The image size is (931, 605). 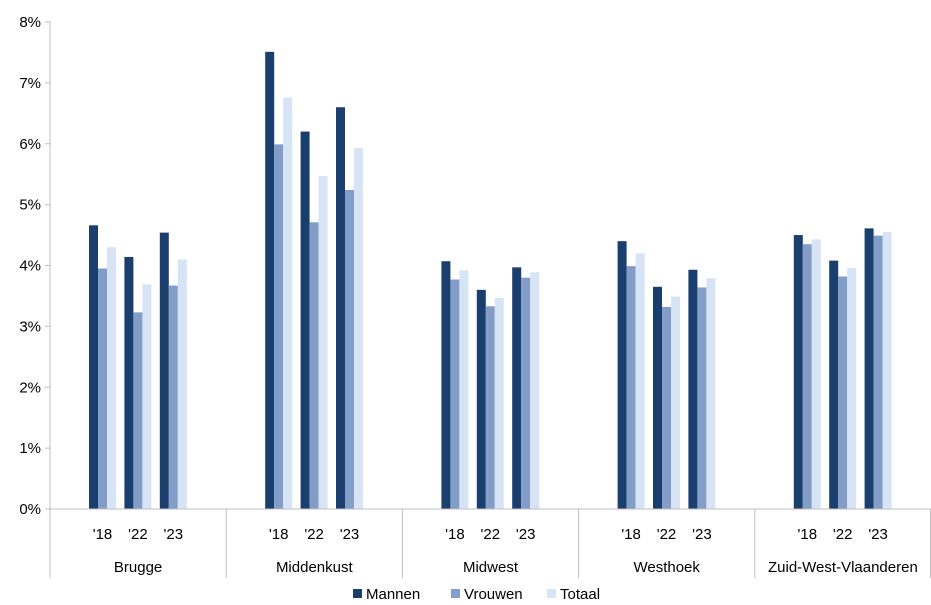 I want to click on y-tick-label: 0%, so click(x=30, y=509).